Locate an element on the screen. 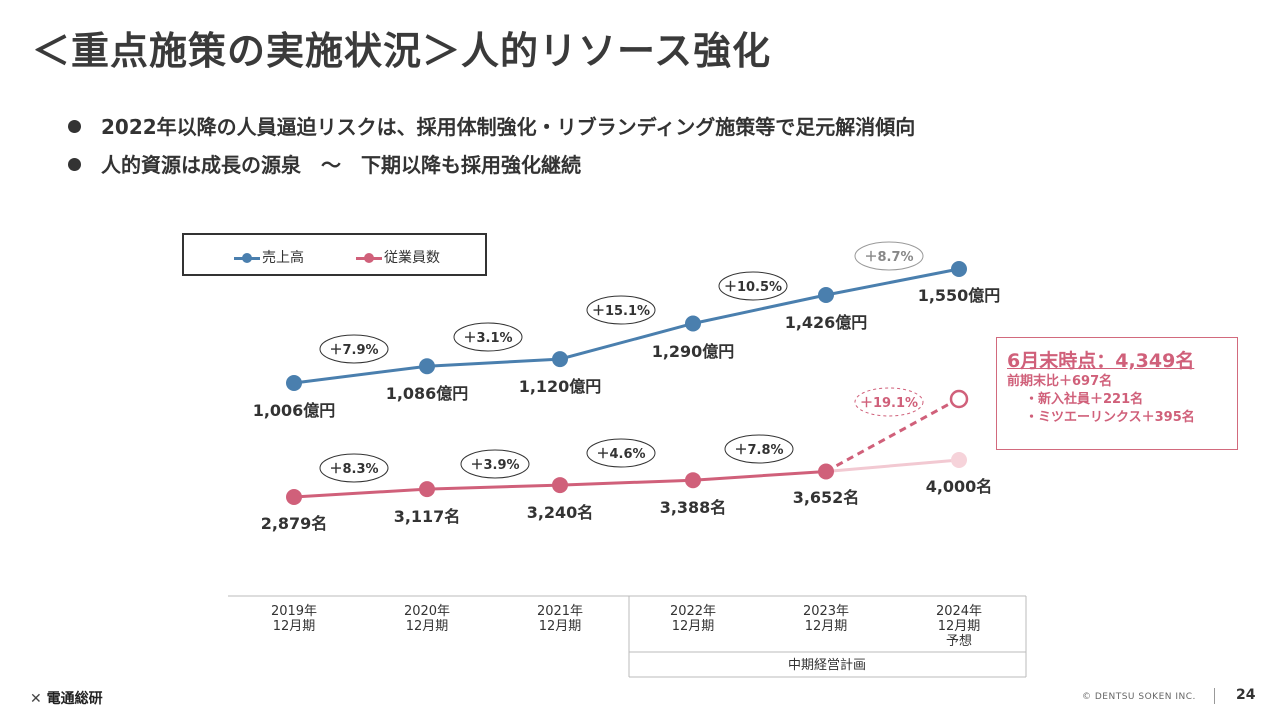 Image resolution: width=1280 pixels, height=720 pixels. footer-divider is located at coordinates (1214, 696).